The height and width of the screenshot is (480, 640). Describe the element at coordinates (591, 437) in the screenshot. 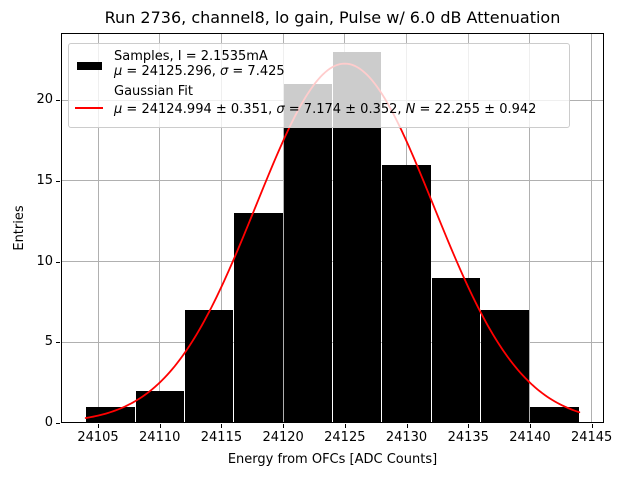

I see `x-tick-label: 24145` at that location.